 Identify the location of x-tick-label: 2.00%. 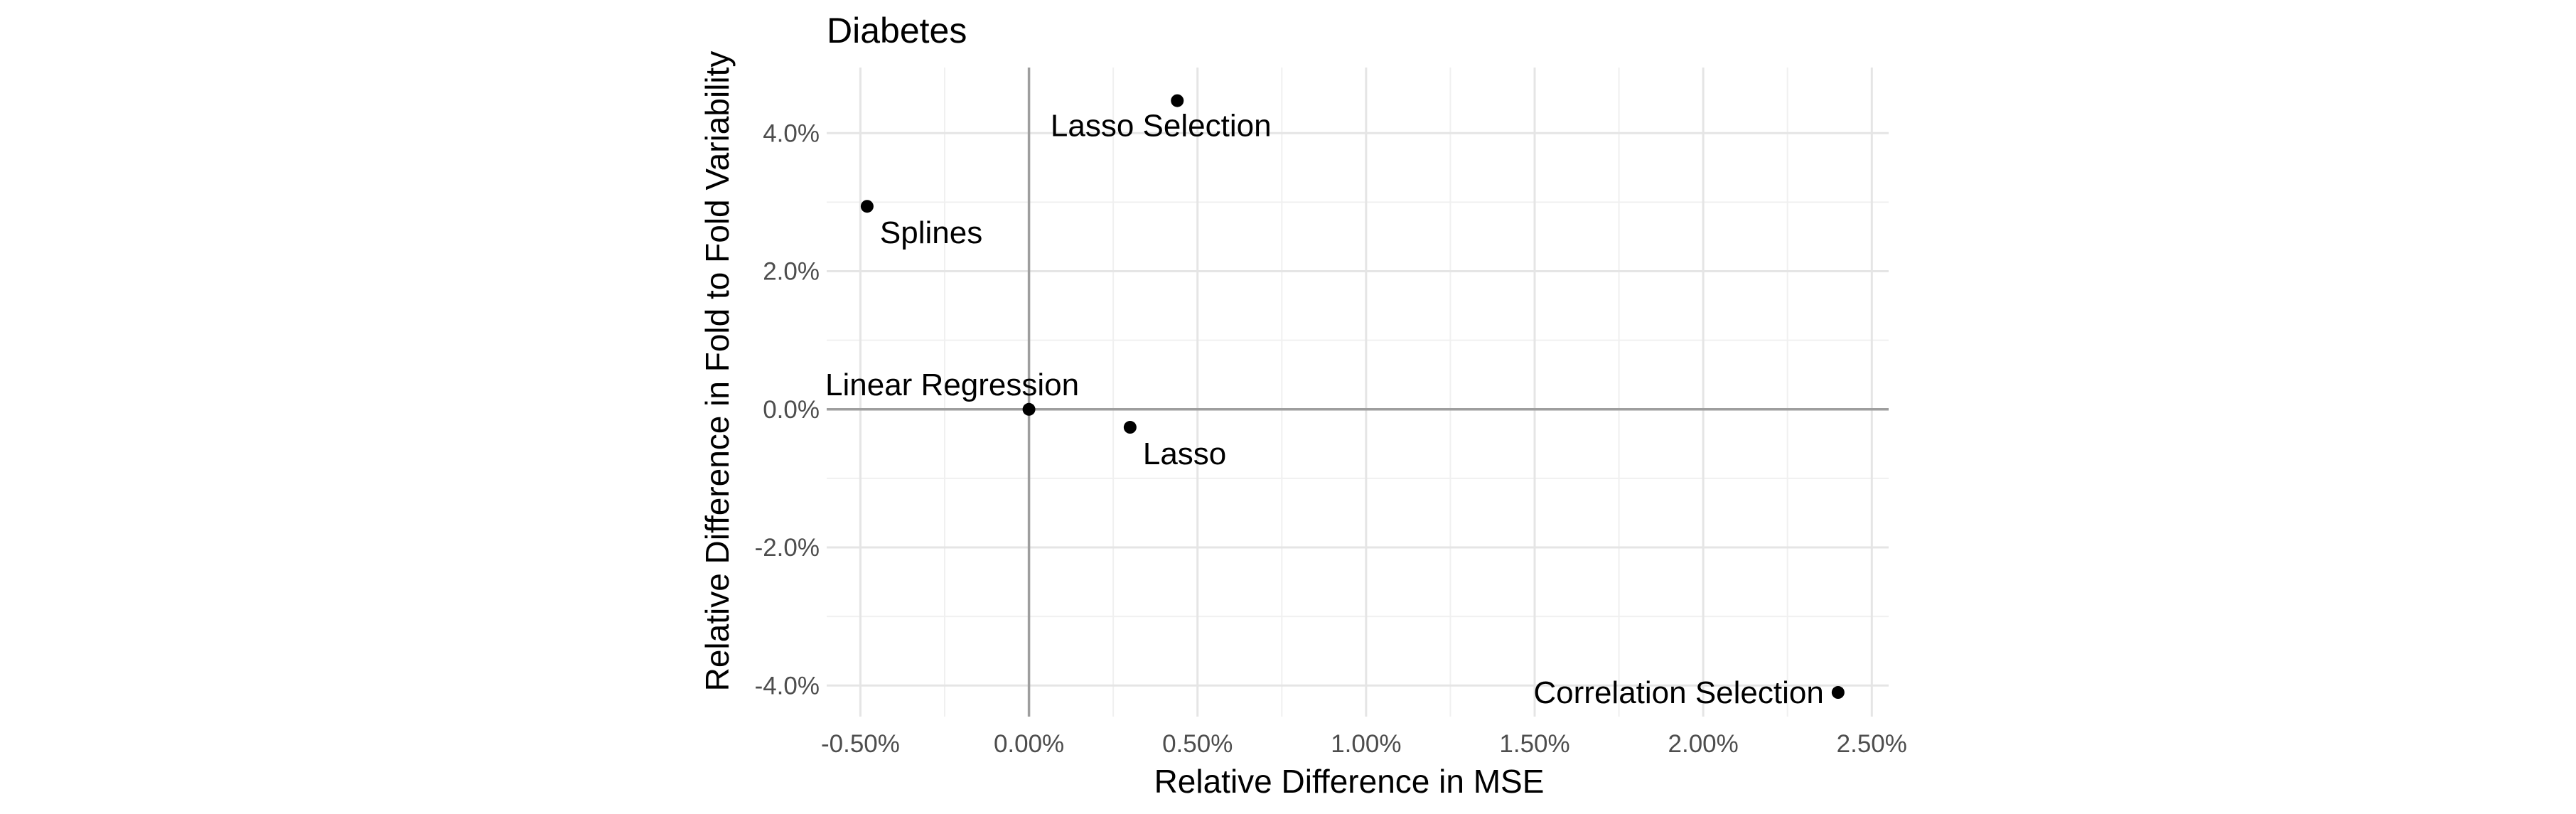
(1703, 744).